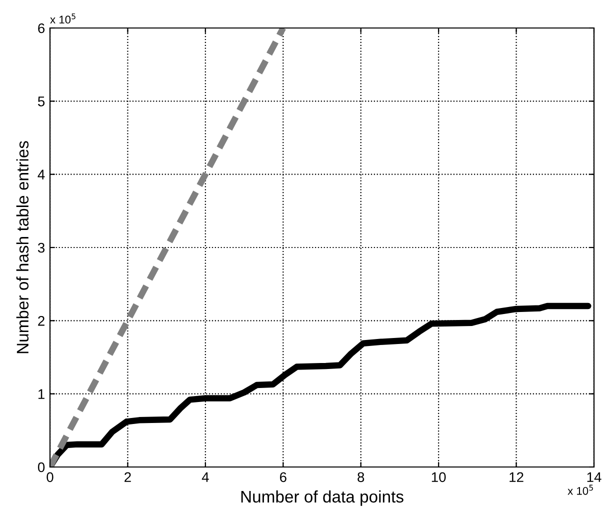  Describe the element at coordinates (283, 477) in the screenshot. I see `x-tick-label: 6` at that location.